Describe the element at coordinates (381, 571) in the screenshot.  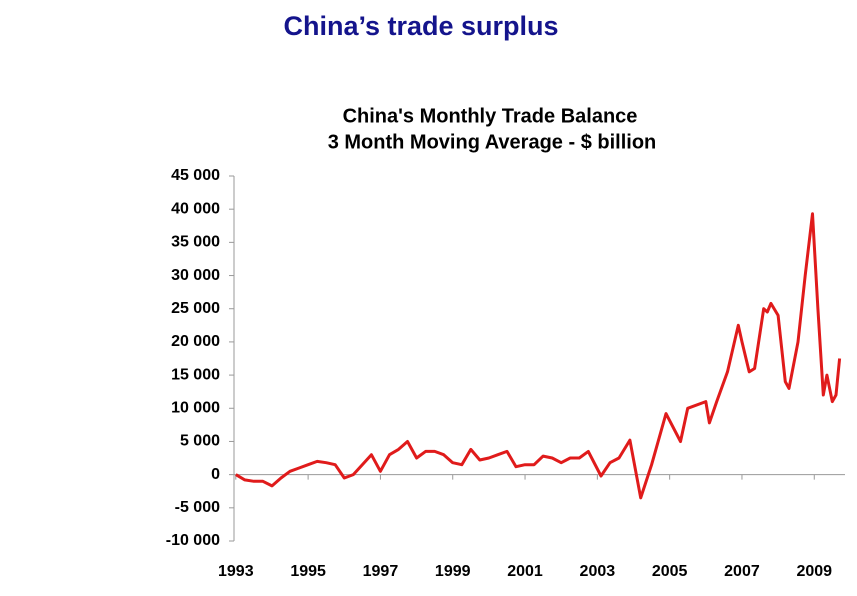
I see `x-tick-label: 1997` at that location.